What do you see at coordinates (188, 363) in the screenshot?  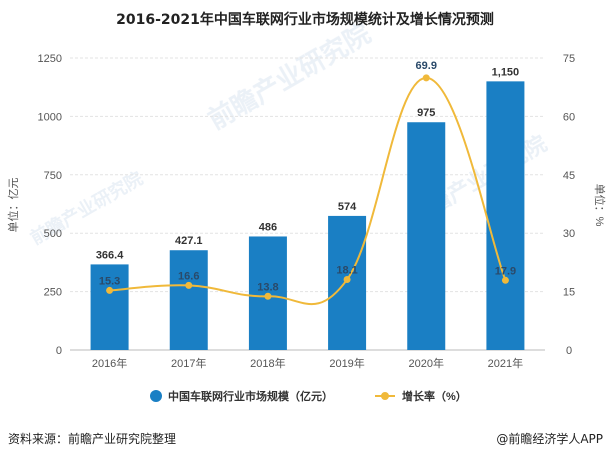 I see `x-tick-label: 2017年` at bounding box center [188, 363].